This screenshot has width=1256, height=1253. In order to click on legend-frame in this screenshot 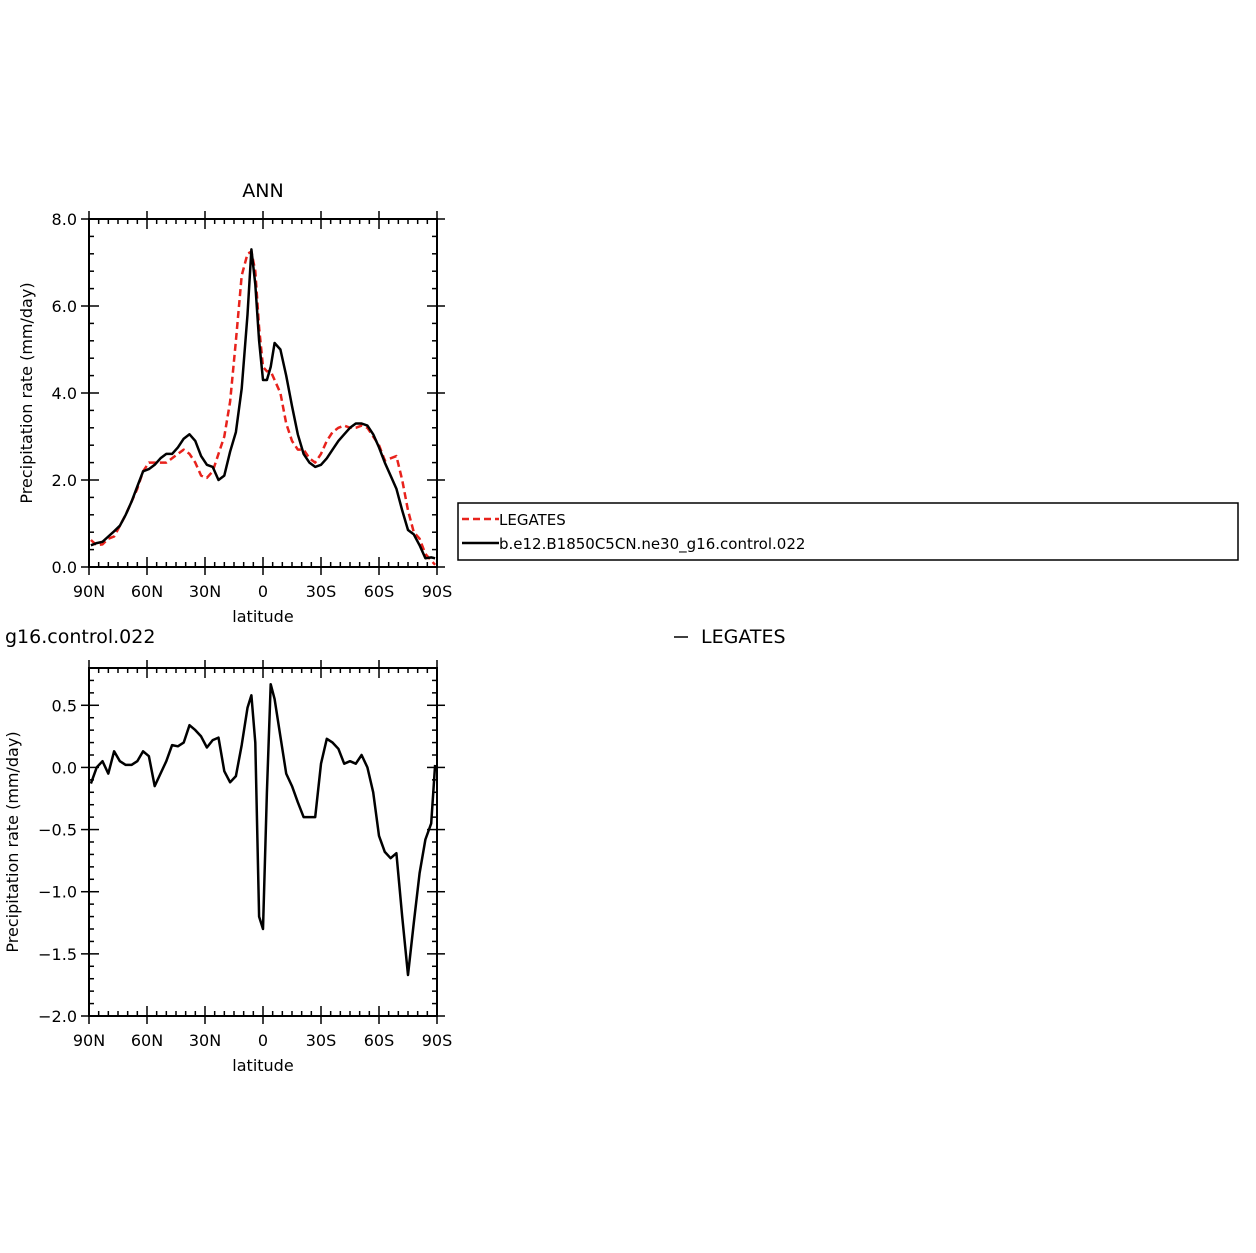, I will do `click(848, 531)`.